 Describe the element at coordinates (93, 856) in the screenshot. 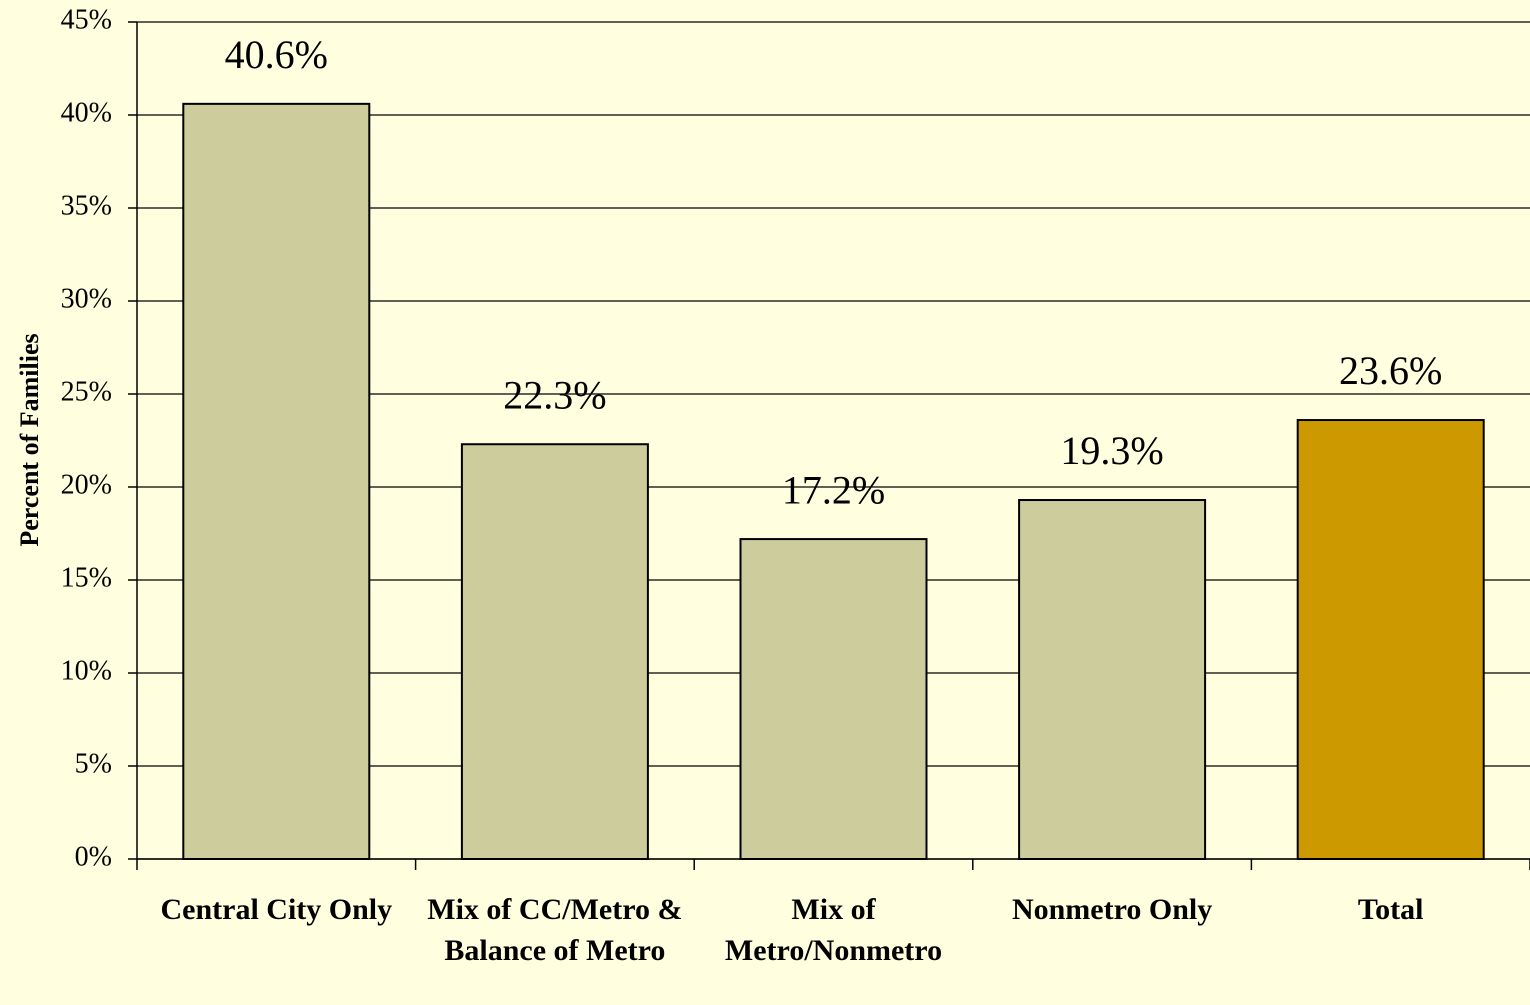

I see `y-tick-label: 0%` at that location.